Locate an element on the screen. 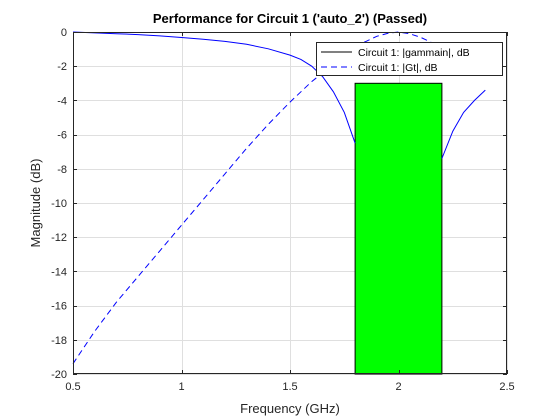 The height and width of the screenshot is (420, 560). y-tick-label-2: -4 is located at coordinates (62, 101).